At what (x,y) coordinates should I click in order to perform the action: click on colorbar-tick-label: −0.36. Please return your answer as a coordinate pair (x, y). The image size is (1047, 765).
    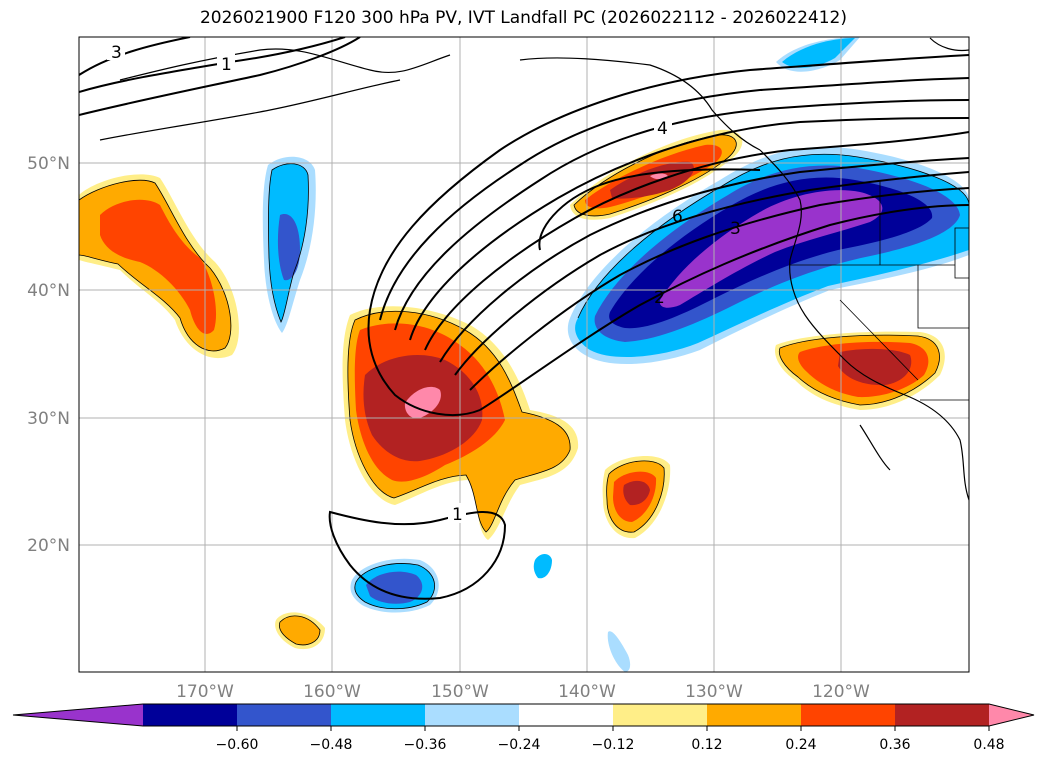
    Looking at the image, I should click on (425, 745).